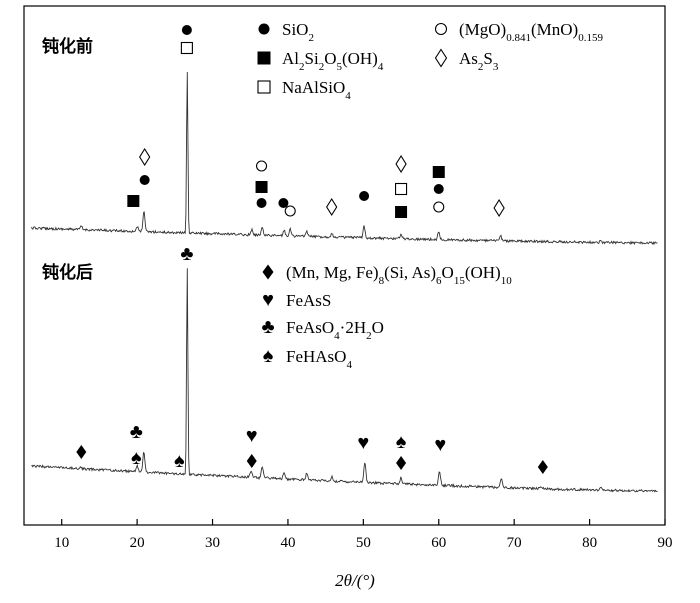  What do you see at coordinates (589, 543) in the screenshot?
I see `x-tick-label: 80` at bounding box center [589, 543].